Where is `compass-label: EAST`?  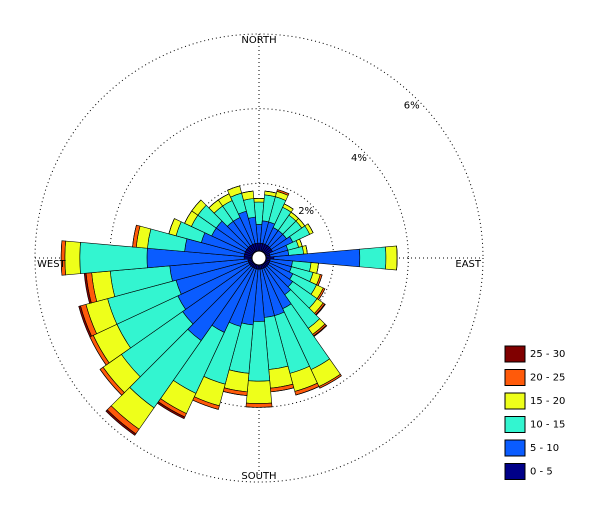 compass-label: EAST is located at coordinates (468, 264).